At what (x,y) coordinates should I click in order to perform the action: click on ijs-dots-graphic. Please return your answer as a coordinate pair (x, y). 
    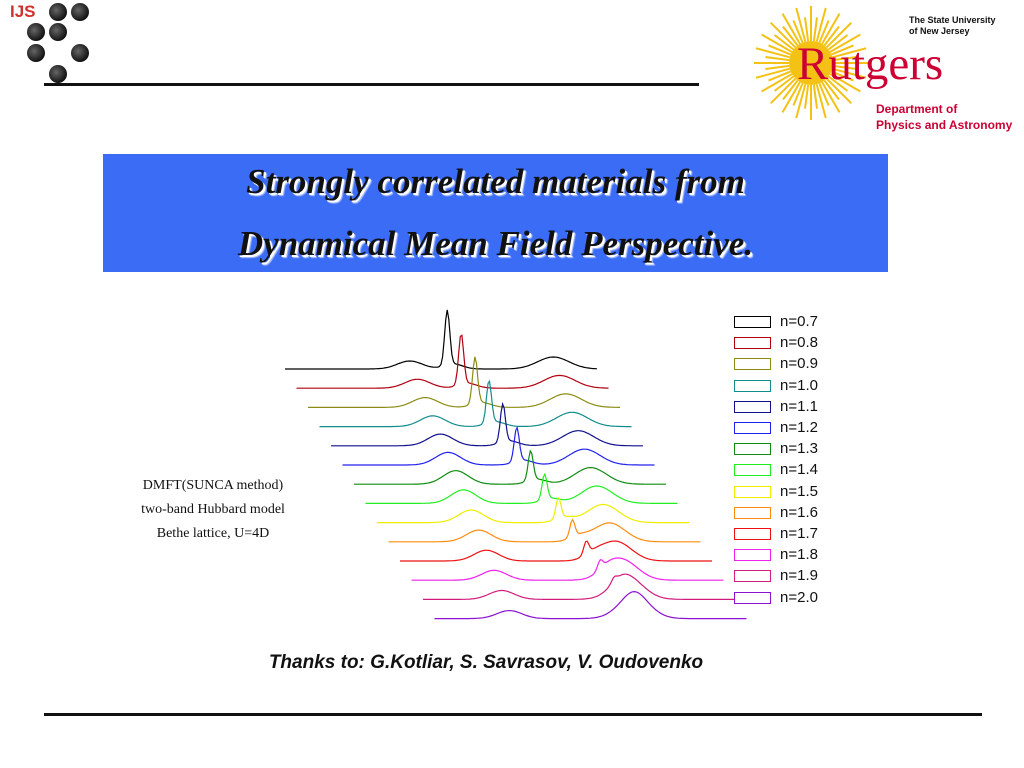
    Looking at the image, I should click on (58, 43).